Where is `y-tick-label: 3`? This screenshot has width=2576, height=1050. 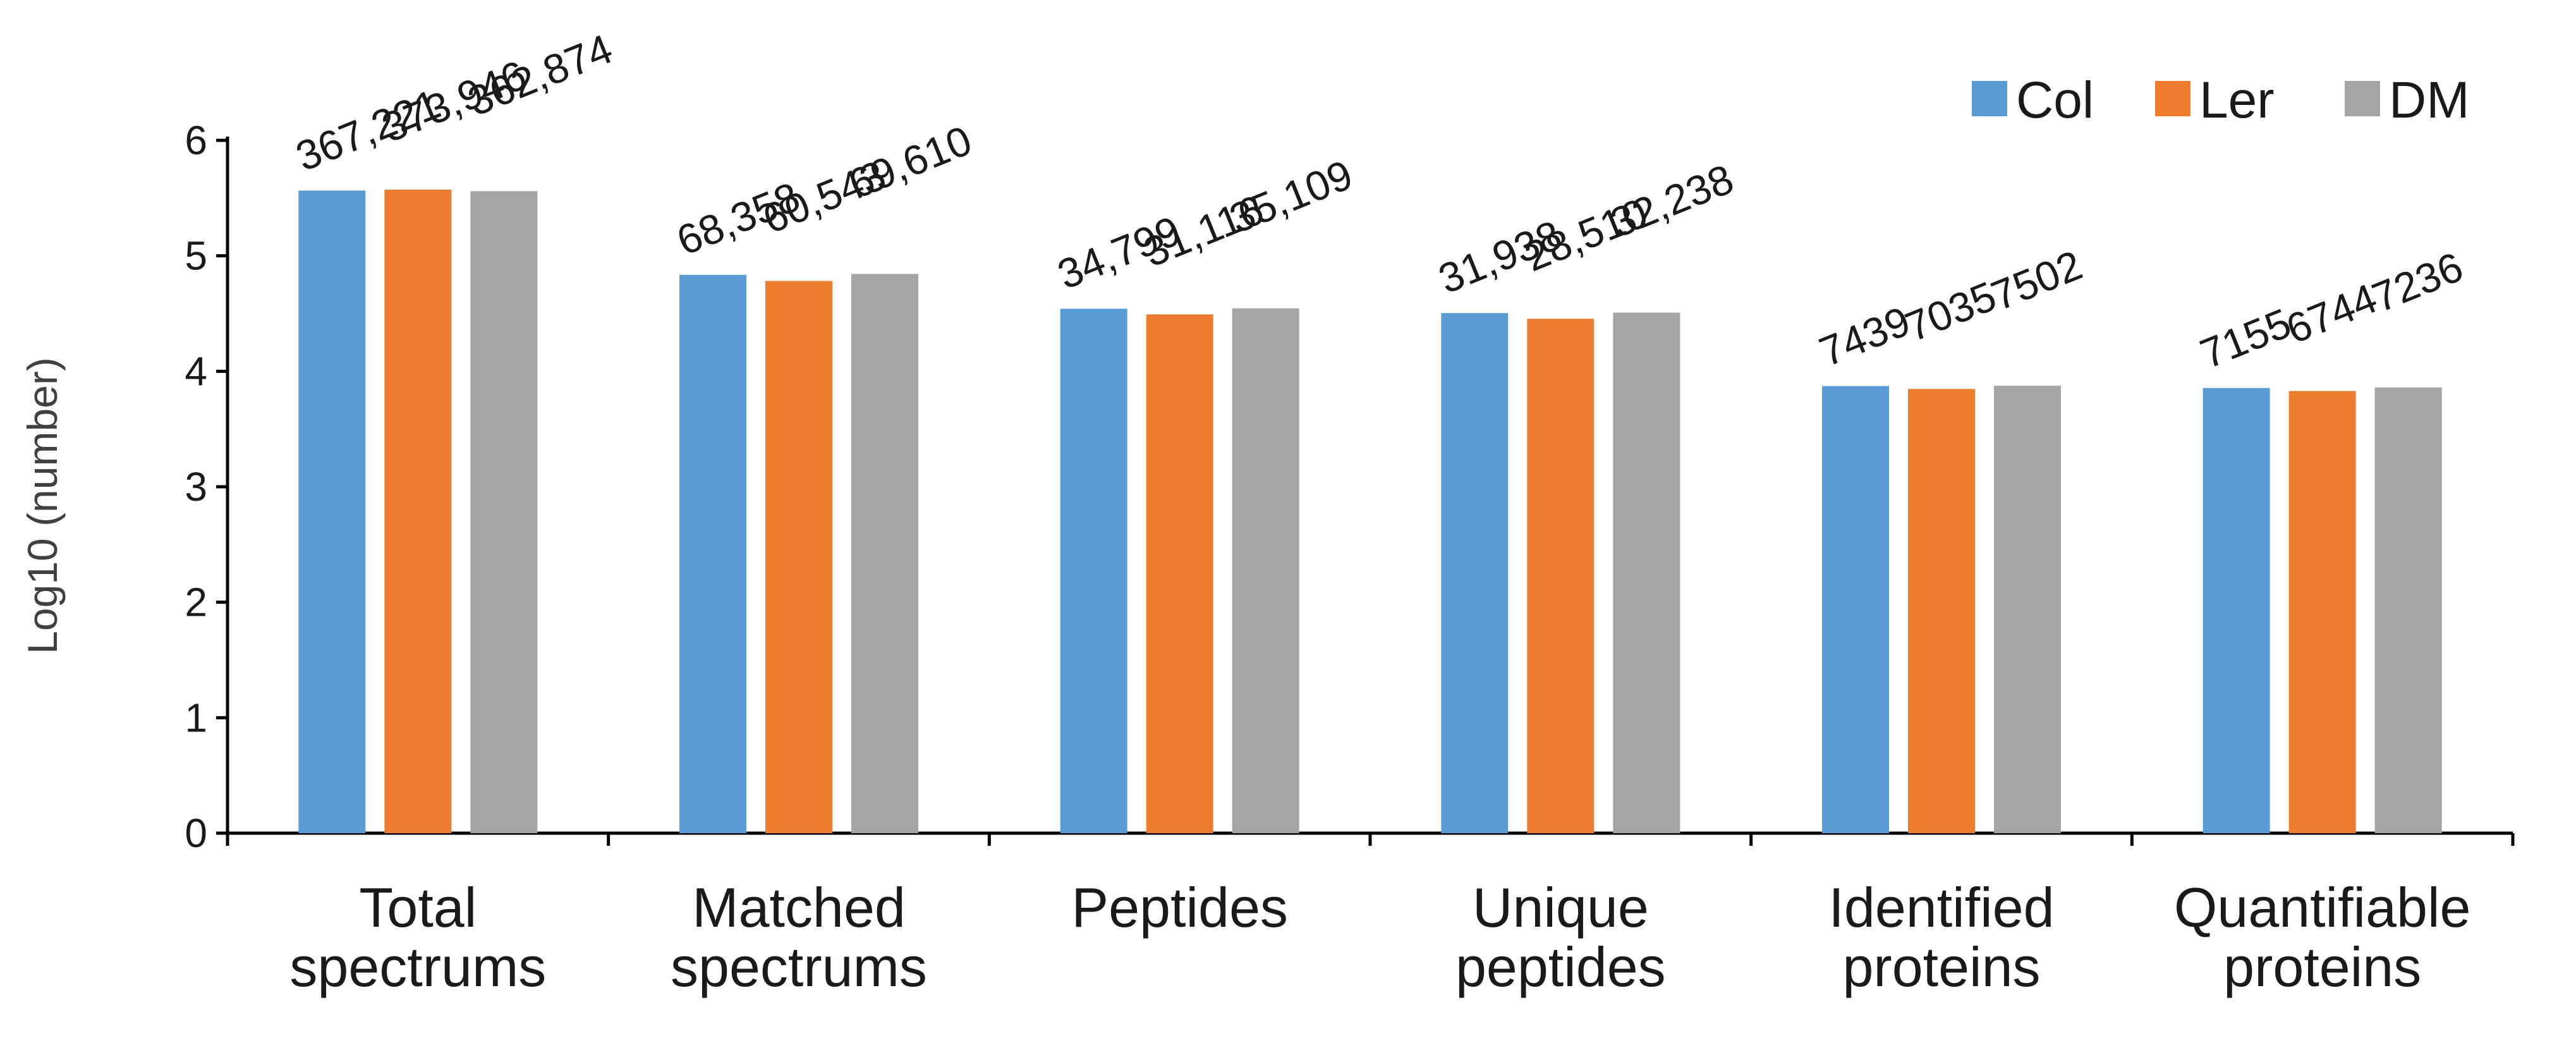 y-tick-label: 3 is located at coordinates (196, 487).